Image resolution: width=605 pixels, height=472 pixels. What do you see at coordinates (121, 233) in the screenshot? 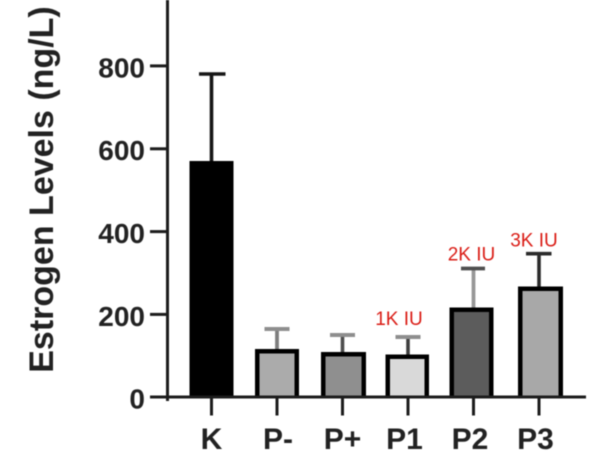
I see `svg-text: 400` at bounding box center [121, 233].